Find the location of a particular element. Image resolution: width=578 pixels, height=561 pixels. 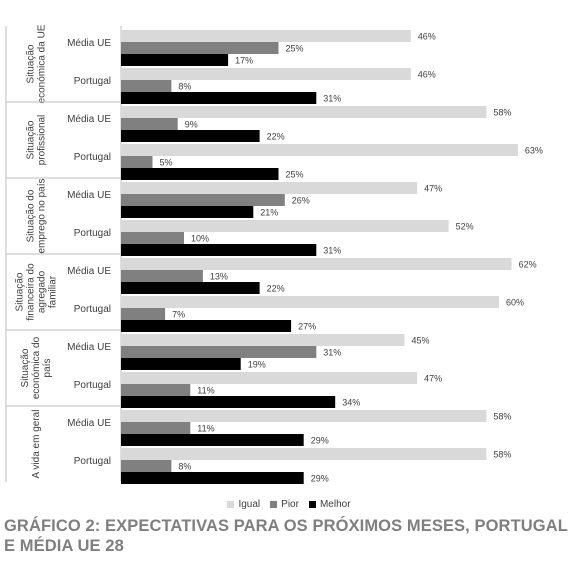

group-label: A vida em geral is located at coordinates (36, 444).